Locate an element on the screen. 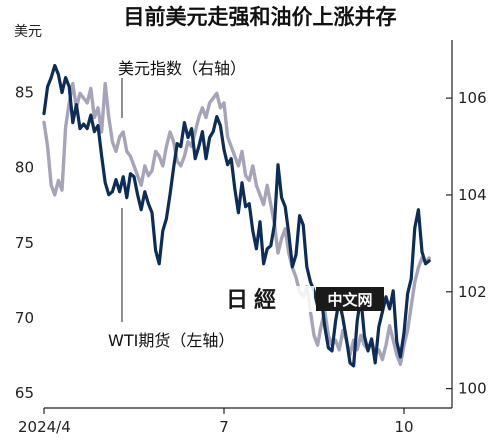  right-tick-label: 100 is located at coordinates (472, 389).